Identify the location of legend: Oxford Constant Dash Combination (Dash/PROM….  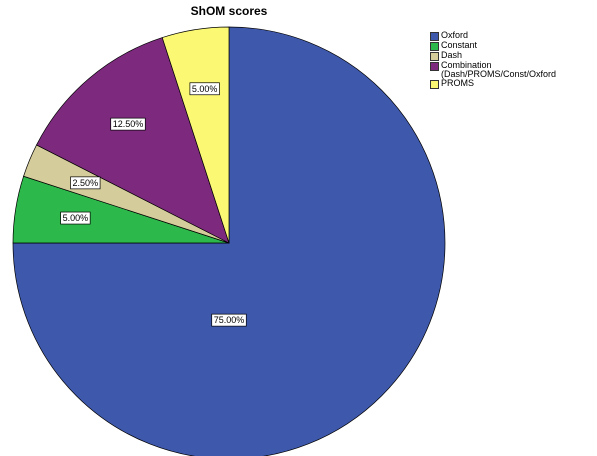
(510, 60).